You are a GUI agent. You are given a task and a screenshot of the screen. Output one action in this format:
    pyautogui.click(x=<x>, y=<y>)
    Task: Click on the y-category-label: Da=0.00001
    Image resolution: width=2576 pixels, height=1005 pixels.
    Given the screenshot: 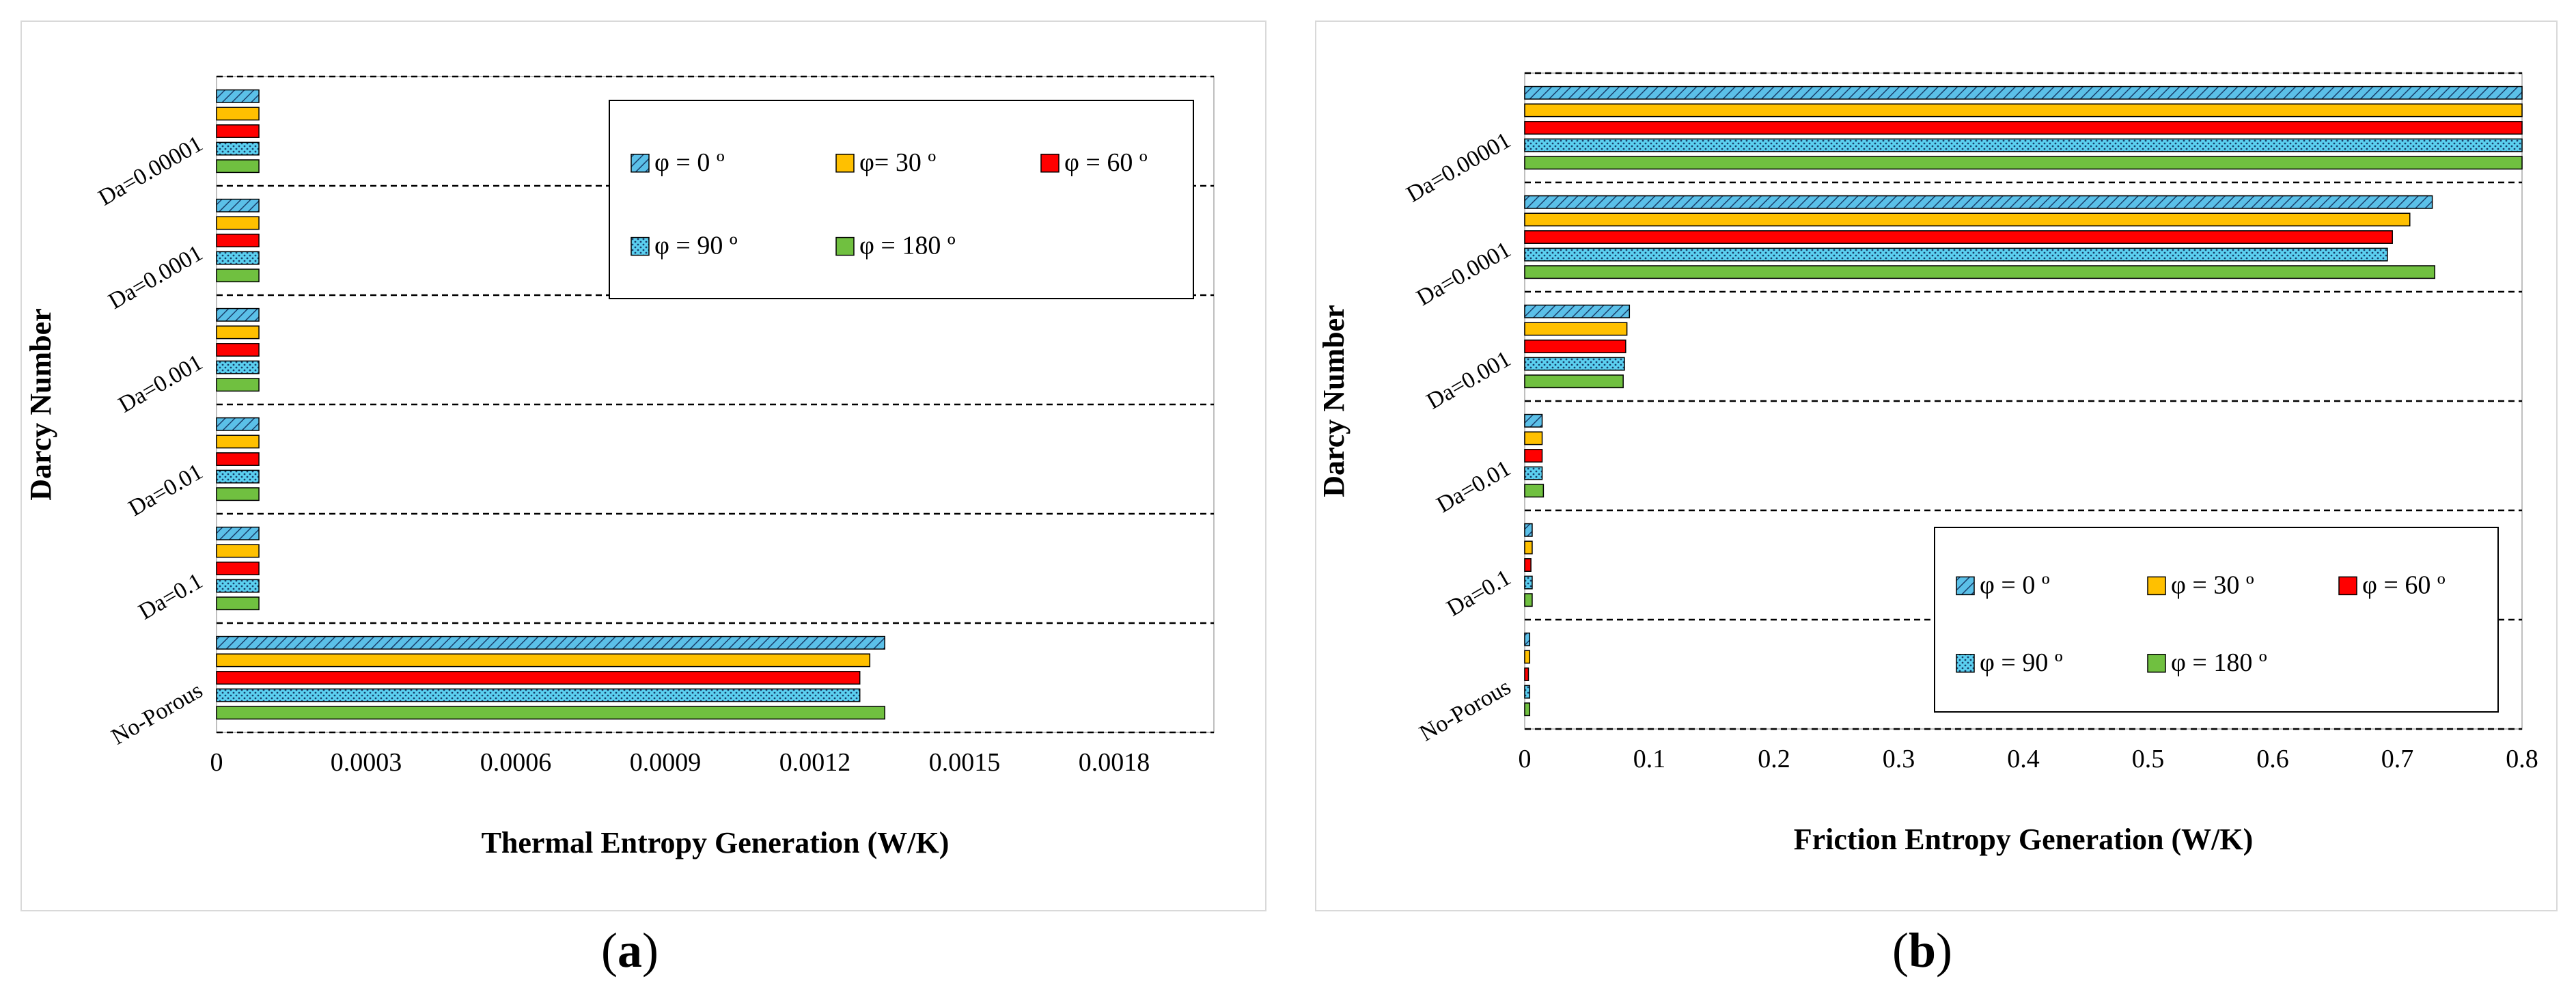 What is the action you would take?
    pyautogui.click(x=1458, y=168)
    